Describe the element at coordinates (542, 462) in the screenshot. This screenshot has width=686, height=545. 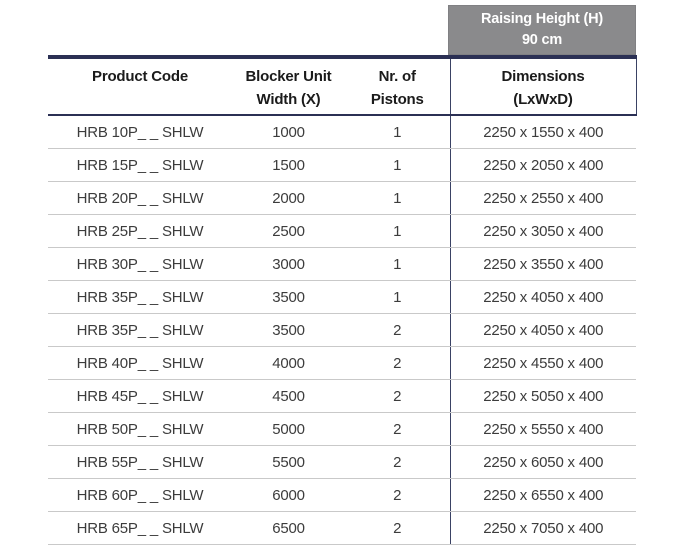
I see `table-cell: 2250 x 6050 x 400` at that location.